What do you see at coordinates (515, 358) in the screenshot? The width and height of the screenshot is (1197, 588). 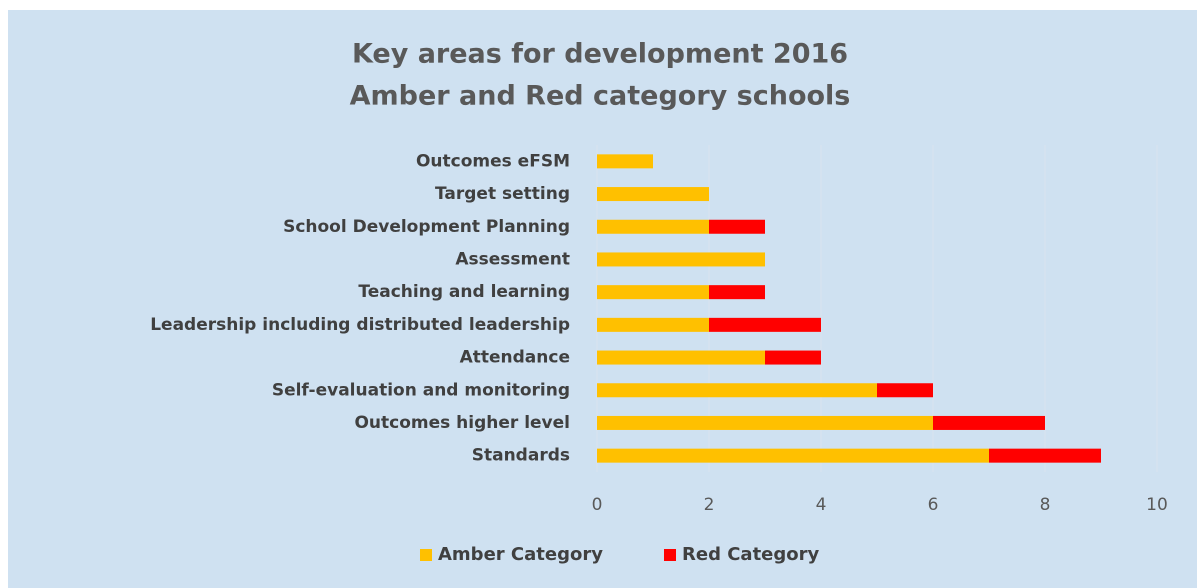 I see `y-tick-label: Attendance` at bounding box center [515, 358].